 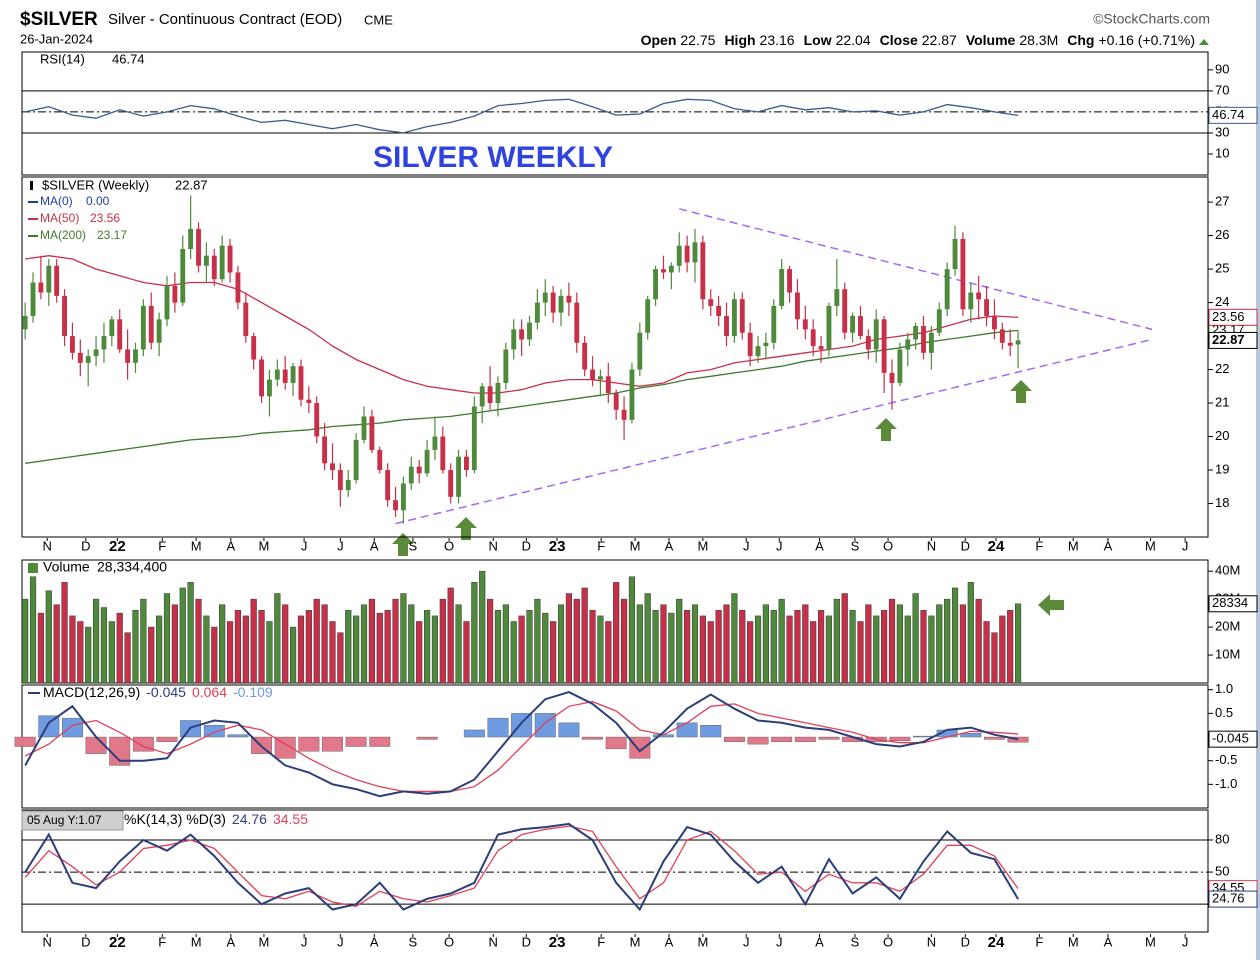 I want to click on y-tick-label: 26, so click(x=1222, y=234).